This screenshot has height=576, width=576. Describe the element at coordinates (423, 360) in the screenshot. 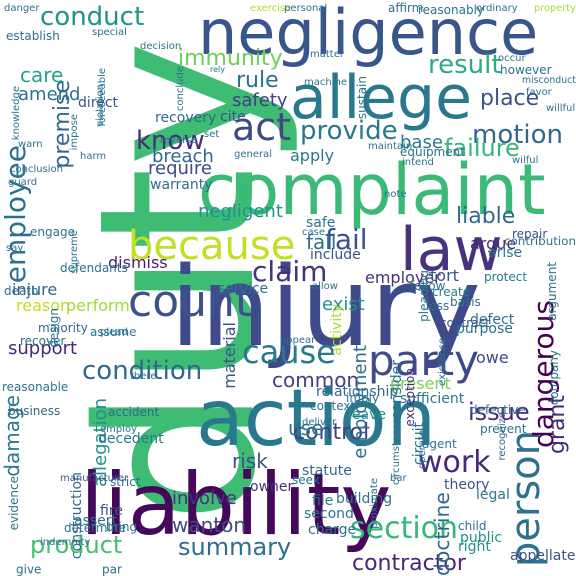

I see `word-party: party` at that location.